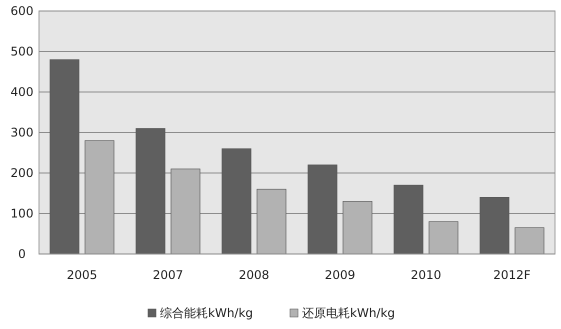  What do you see at coordinates (22, 92) in the screenshot?
I see `y-tick-label: 400` at bounding box center [22, 92].